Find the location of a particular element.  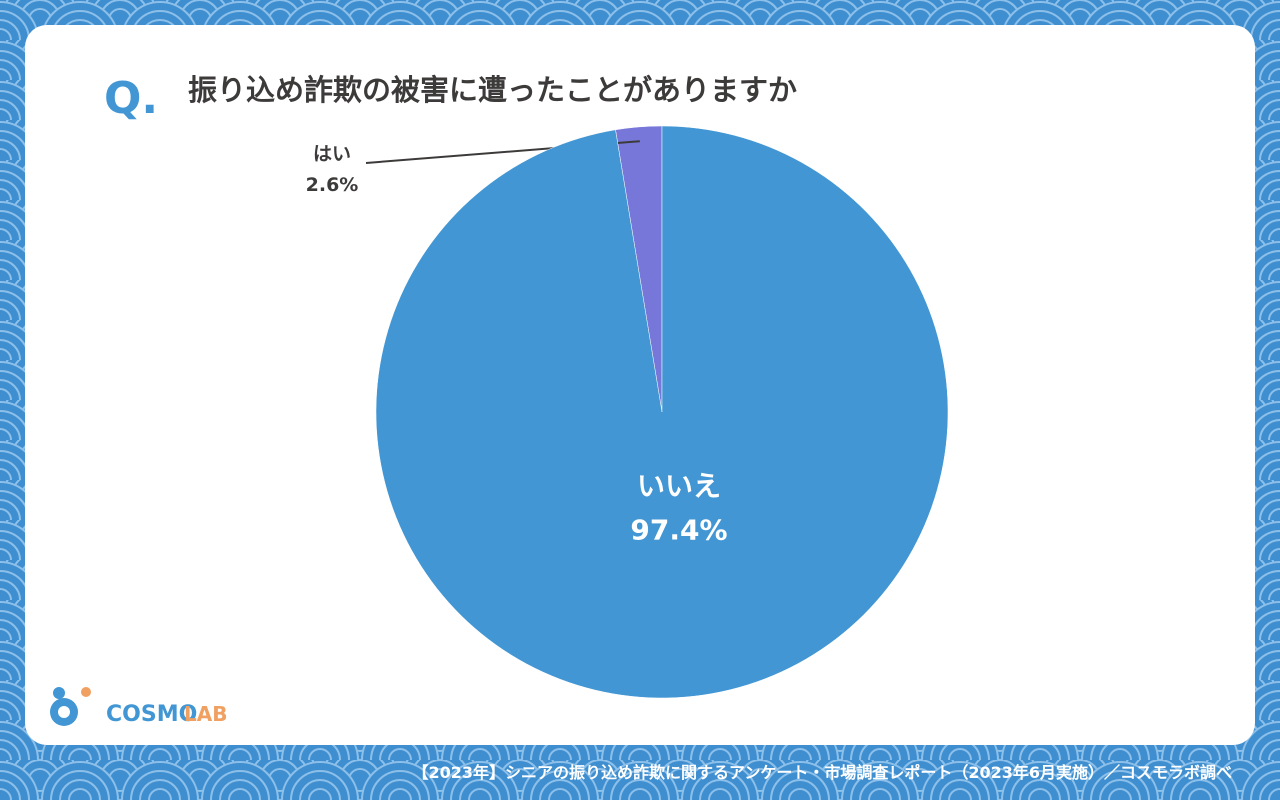

logo-text: COSMO is located at coordinates (151, 714).